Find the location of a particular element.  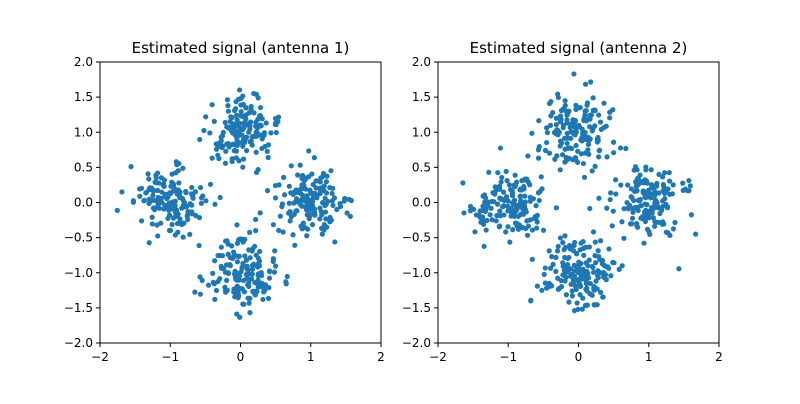

y-tick-label: −1.0 is located at coordinates (78, 273).